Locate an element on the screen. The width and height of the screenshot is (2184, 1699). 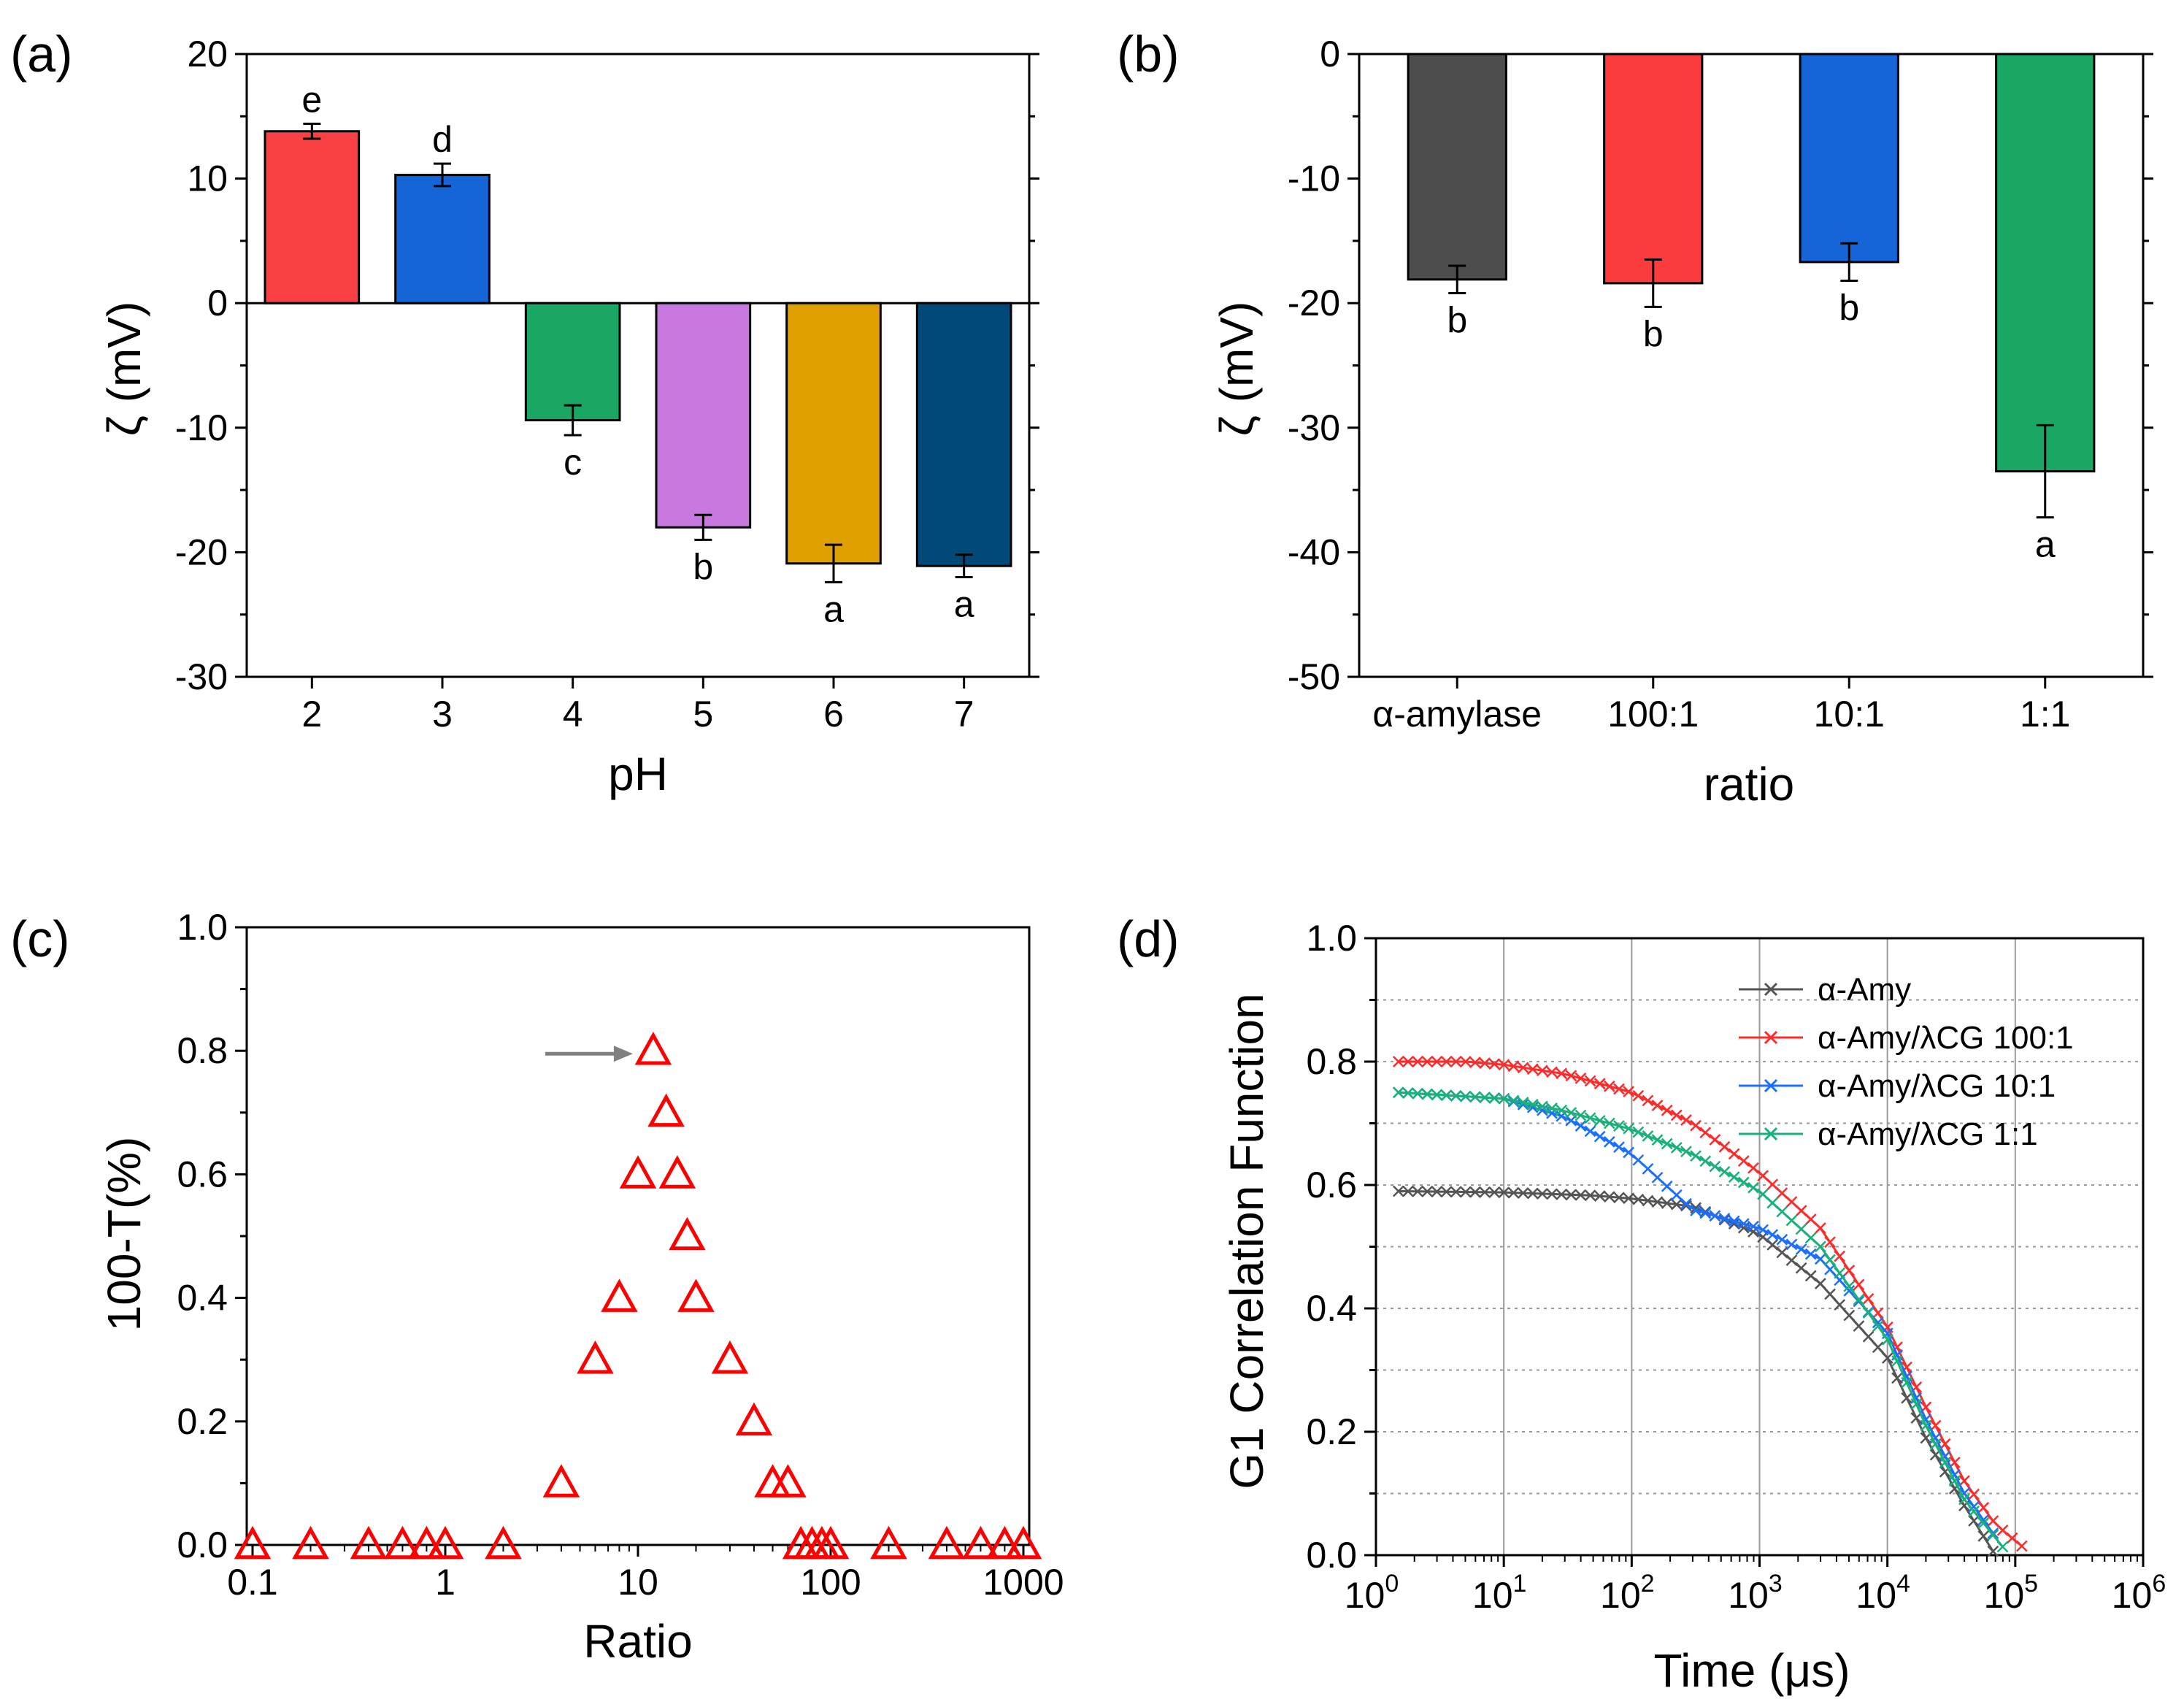
x-tick-exponent: 4 is located at coordinates (1903, 1584).